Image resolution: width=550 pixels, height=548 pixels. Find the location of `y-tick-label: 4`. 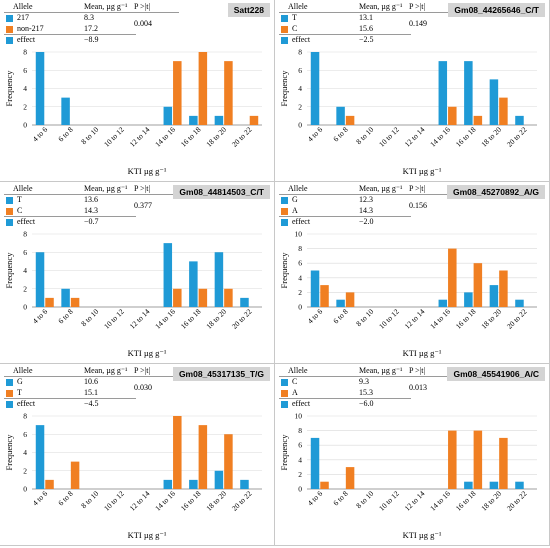

y-tick-label: 4 is located at coordinates (300, 88).